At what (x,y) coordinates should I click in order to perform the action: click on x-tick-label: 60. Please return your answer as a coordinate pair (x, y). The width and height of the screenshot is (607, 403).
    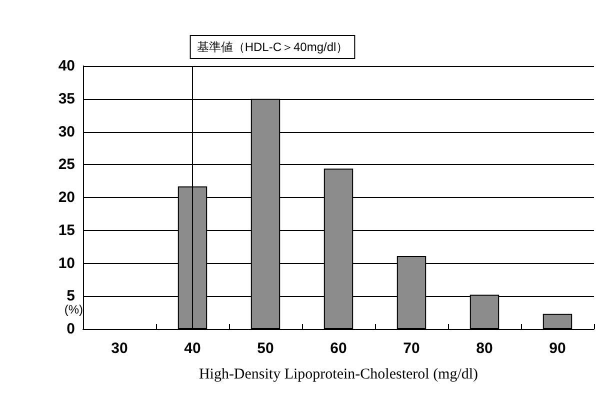
    Looking at the image, I should click on (338, 348).